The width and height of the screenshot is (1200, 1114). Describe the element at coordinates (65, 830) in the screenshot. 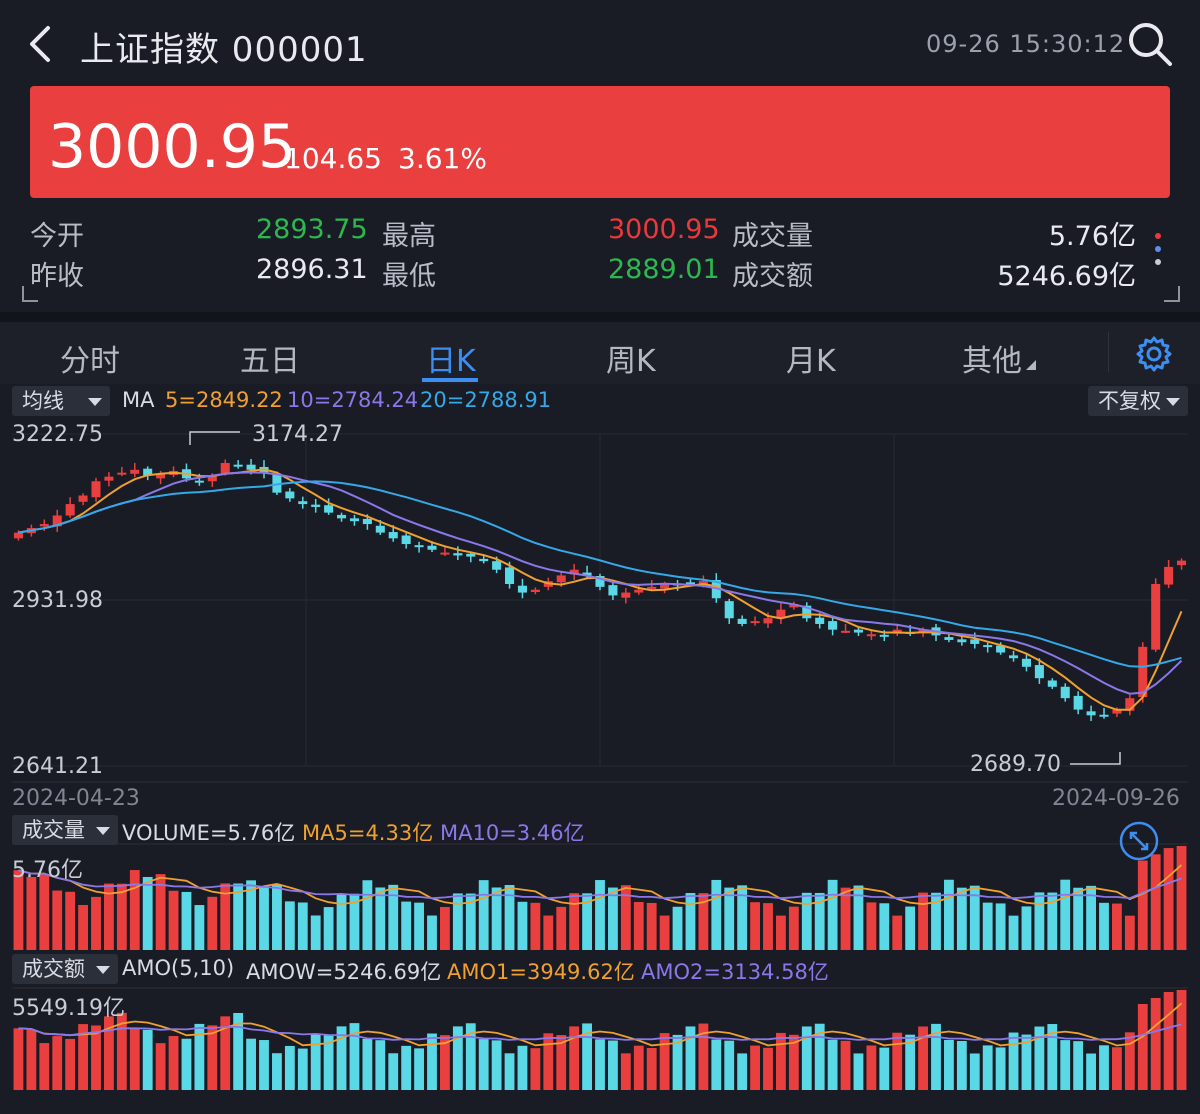

I see `volume-indicator-select: 成交量` at that location.